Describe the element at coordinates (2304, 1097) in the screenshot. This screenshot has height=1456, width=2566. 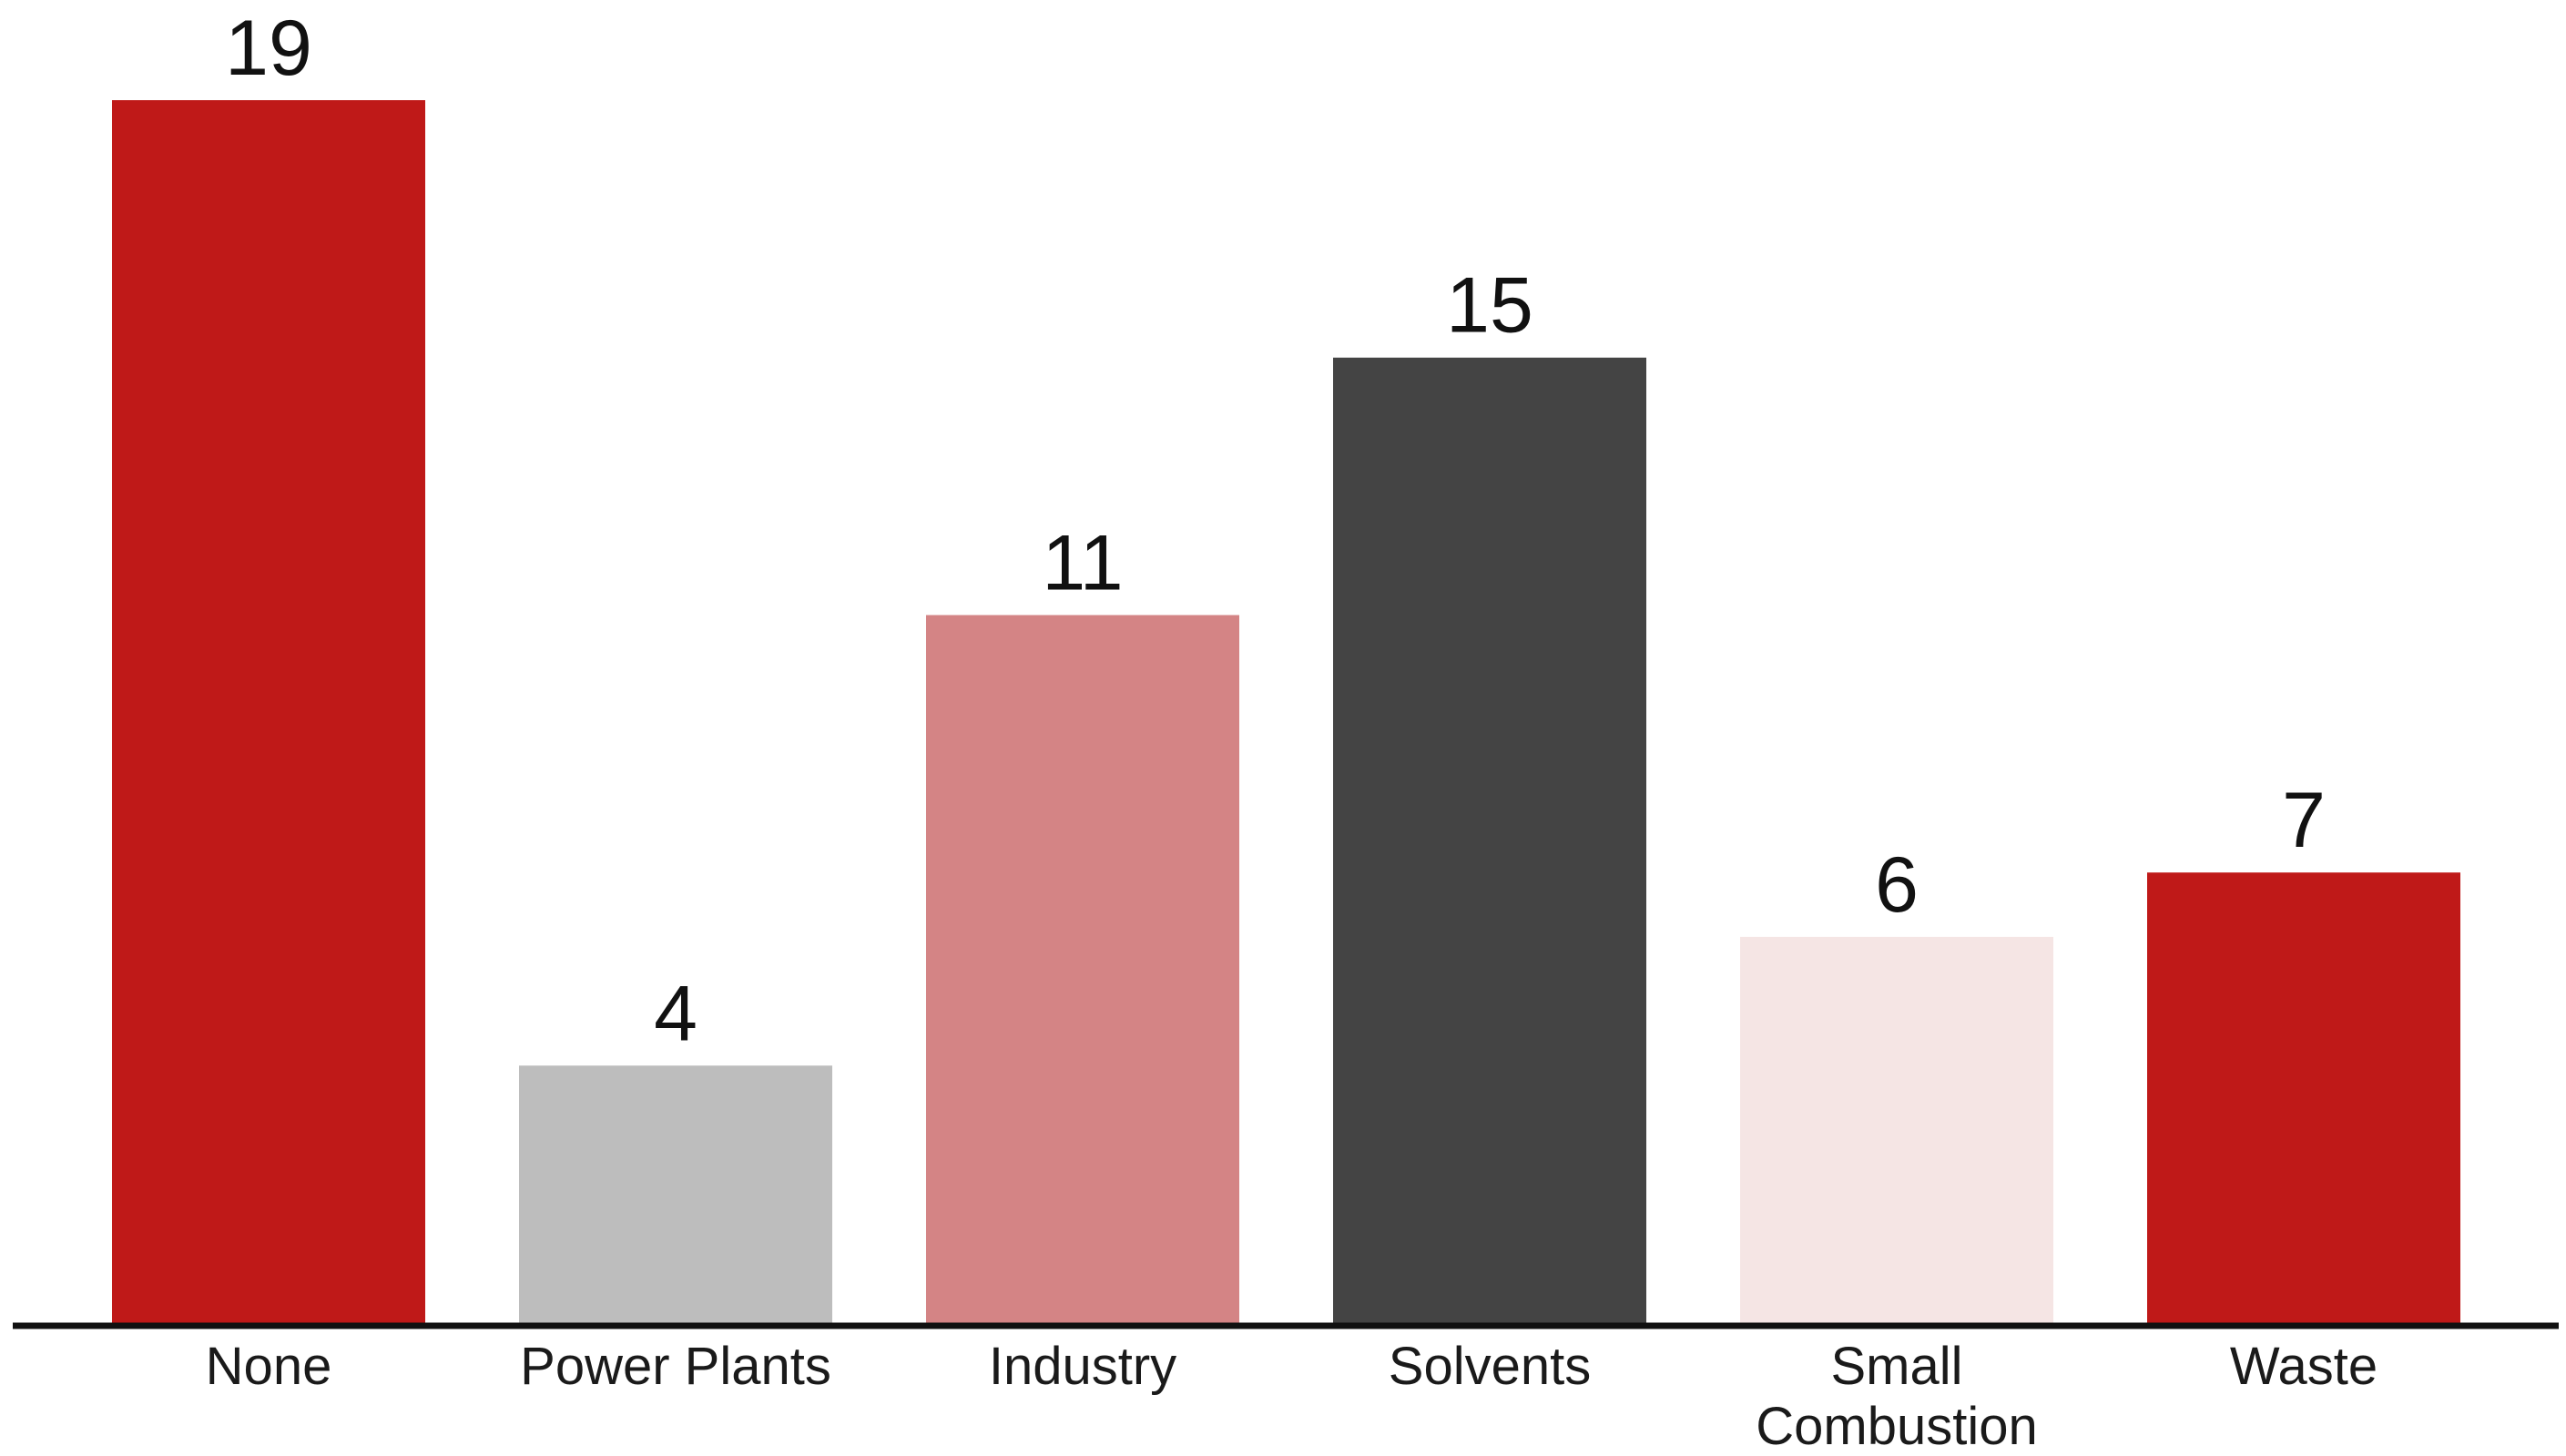
I see `bar-waste` at that location.